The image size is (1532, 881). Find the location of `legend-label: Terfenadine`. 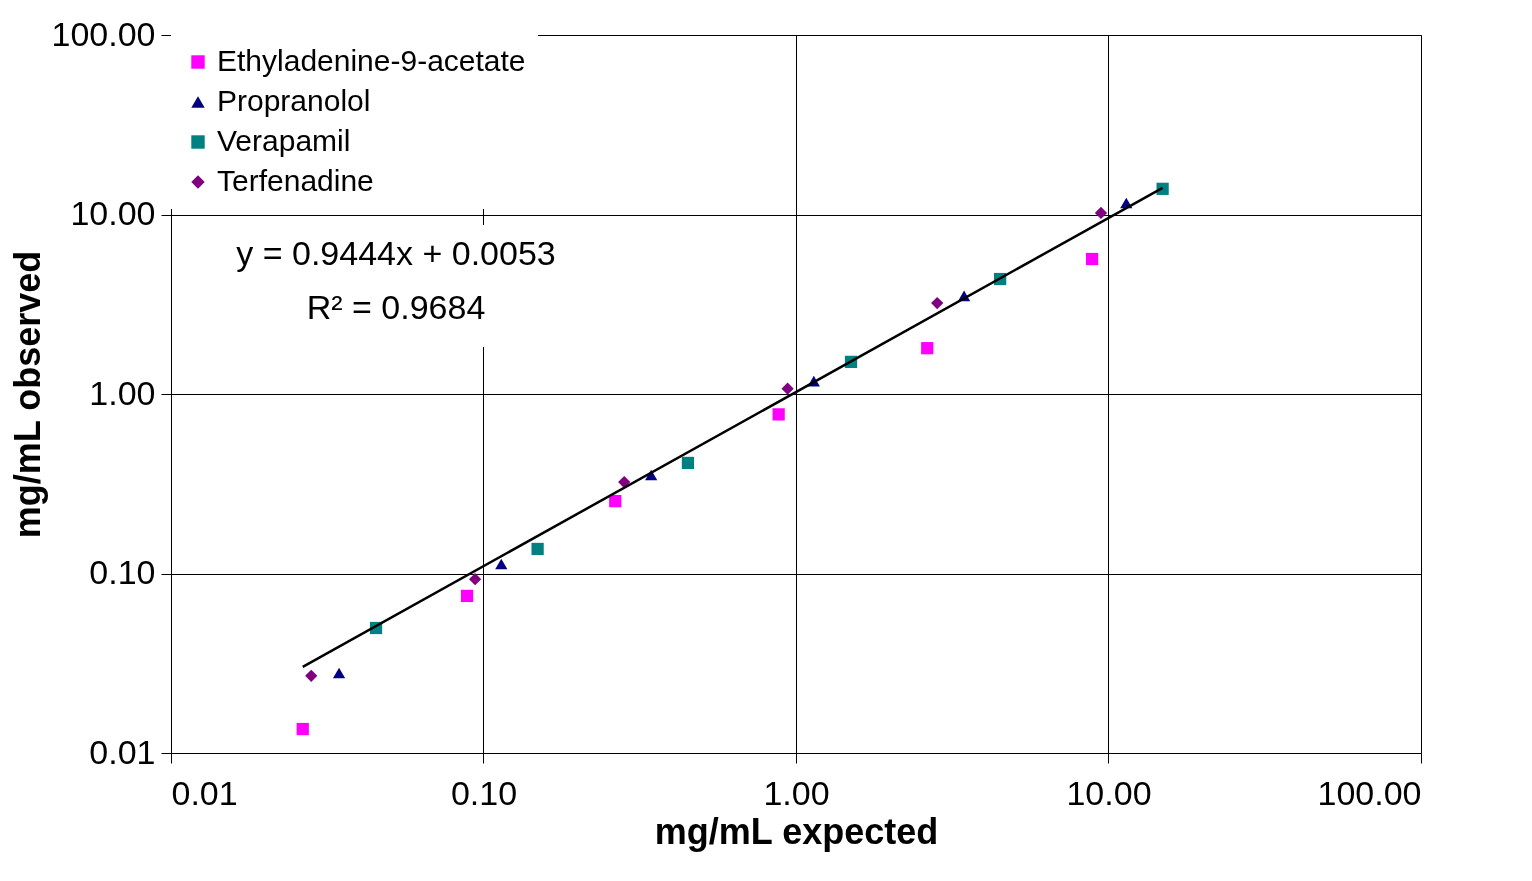

legend-label: Terfenadine is located at coordinates (295, 180).